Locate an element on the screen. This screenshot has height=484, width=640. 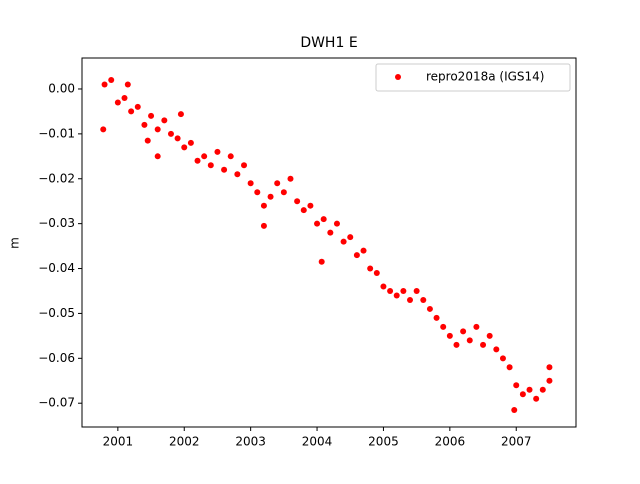
x-tick-label: 2005 is located at coordinates (383, 442).